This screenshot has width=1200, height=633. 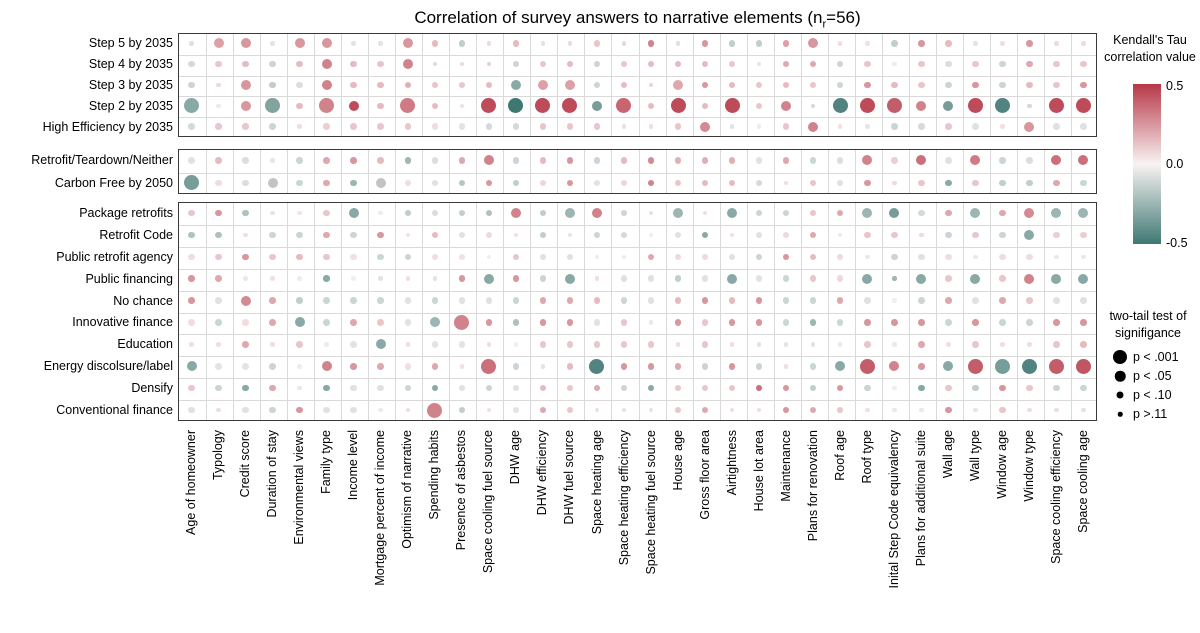 I want to click on row-label: No chance, so click(x=143, y=300).